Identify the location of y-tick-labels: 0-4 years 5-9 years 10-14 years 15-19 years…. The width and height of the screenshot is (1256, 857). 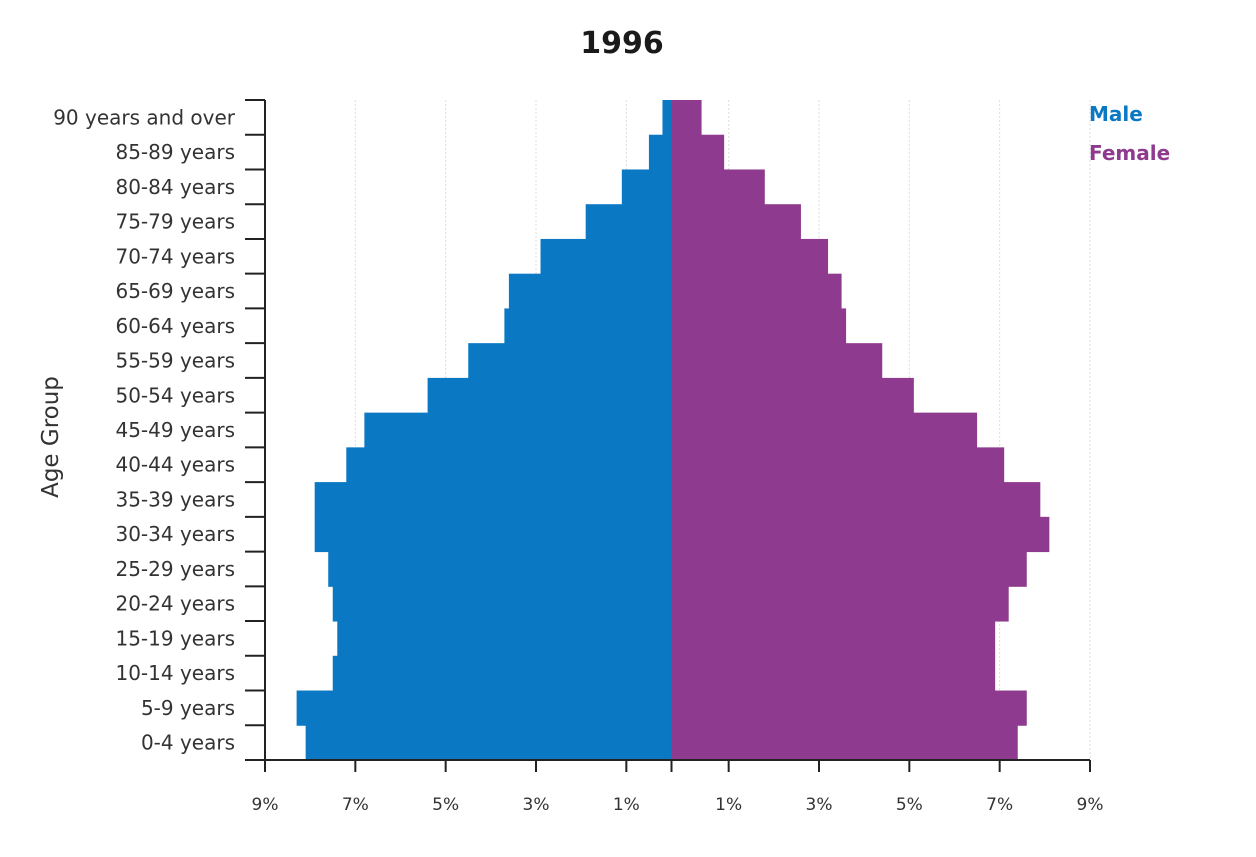
(144, 429).